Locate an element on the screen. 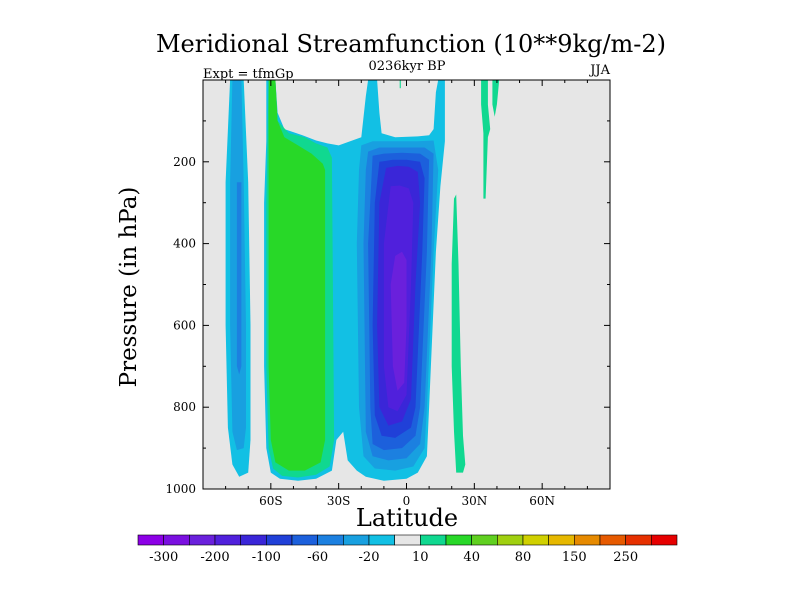  y-tick-label: 400 is located at coordinates (184, 244).